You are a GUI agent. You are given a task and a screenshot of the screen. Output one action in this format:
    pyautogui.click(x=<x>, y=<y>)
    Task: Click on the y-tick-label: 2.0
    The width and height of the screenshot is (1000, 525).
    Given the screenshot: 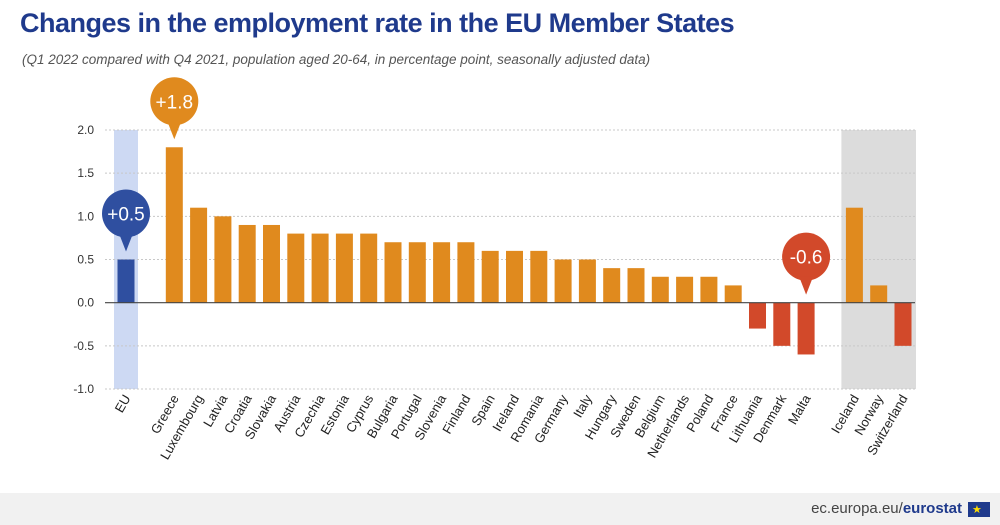 What is the action you would take?
    pyautogui.click(x=85, y=130)
    